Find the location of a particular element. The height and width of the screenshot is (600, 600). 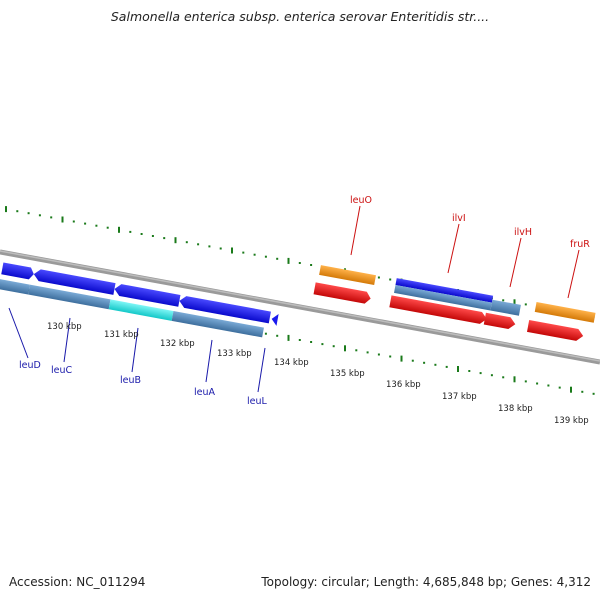

gene-leuA-arrow is located at coordinates (224, 309).